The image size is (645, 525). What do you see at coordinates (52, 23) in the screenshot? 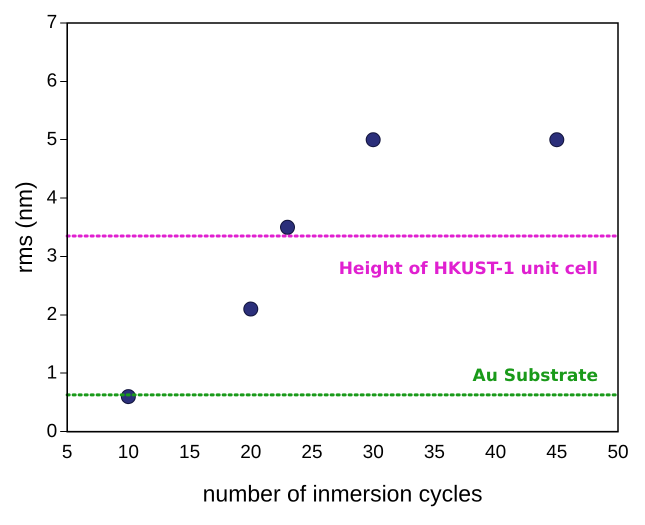
I see `y-tick-label: 7` at bounding box center [52, 23].